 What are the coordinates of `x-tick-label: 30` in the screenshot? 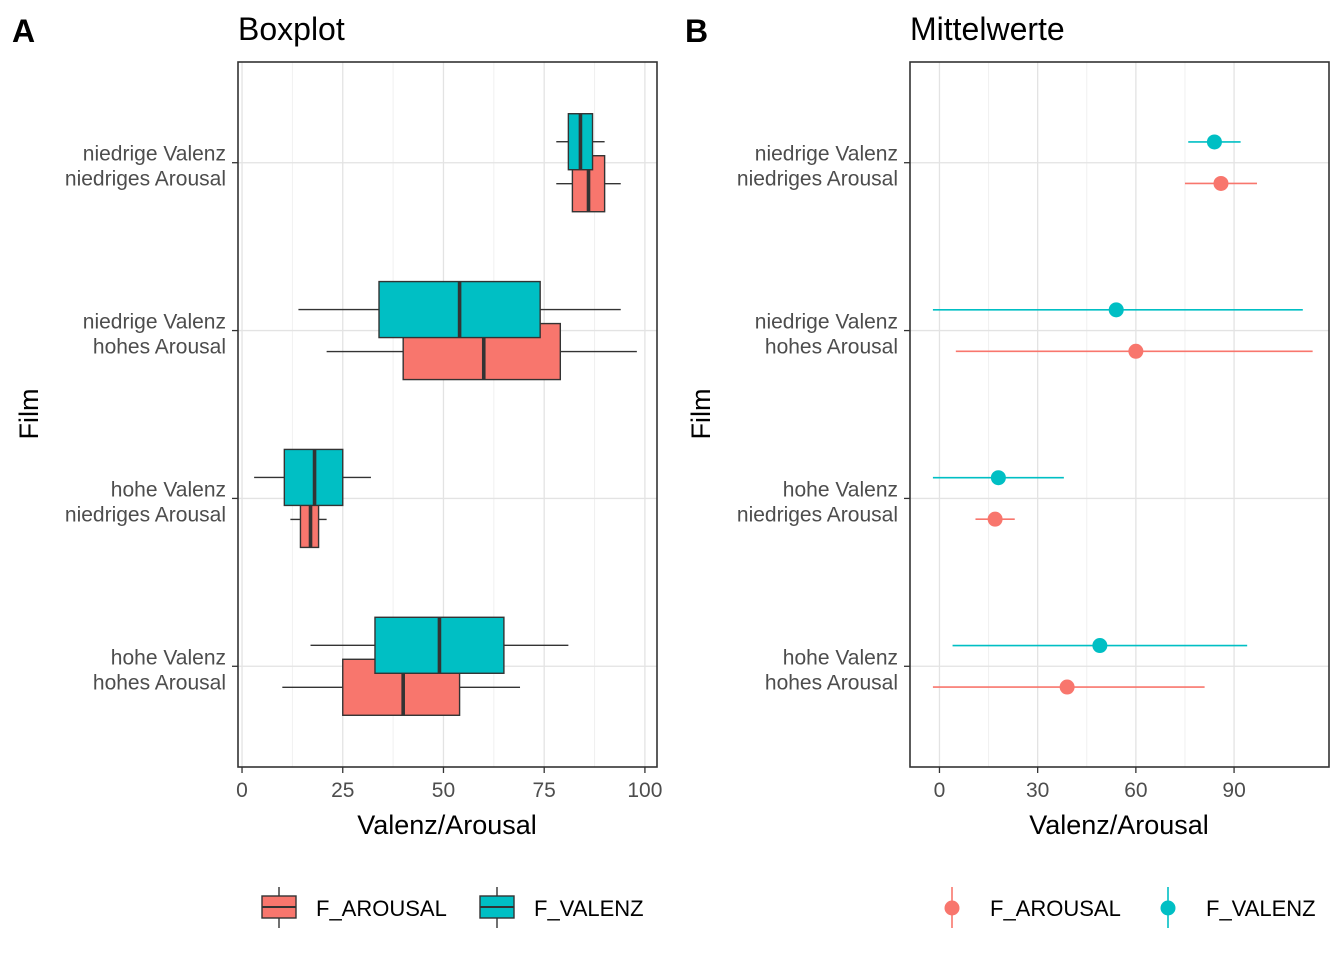 It's located at (1037, 790).